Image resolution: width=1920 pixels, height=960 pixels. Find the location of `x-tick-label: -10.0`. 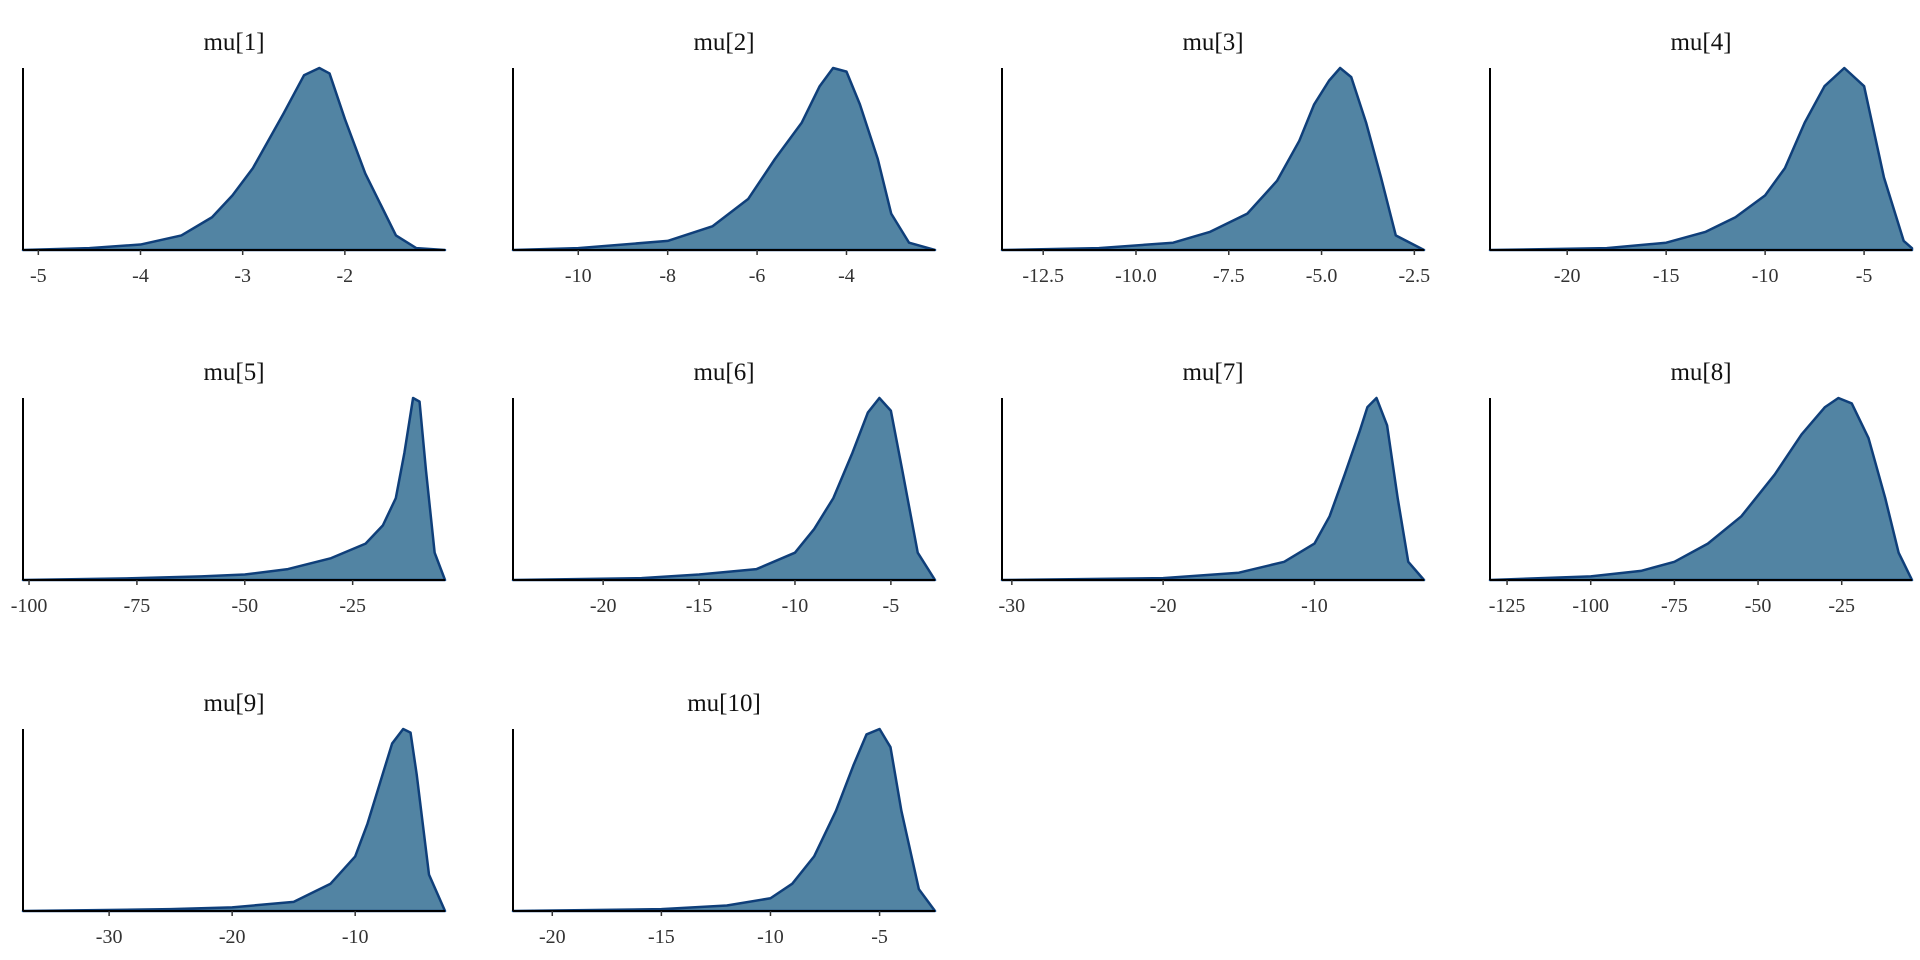

x-tick-label: -10.0 is located at coordinates (1136, 276).